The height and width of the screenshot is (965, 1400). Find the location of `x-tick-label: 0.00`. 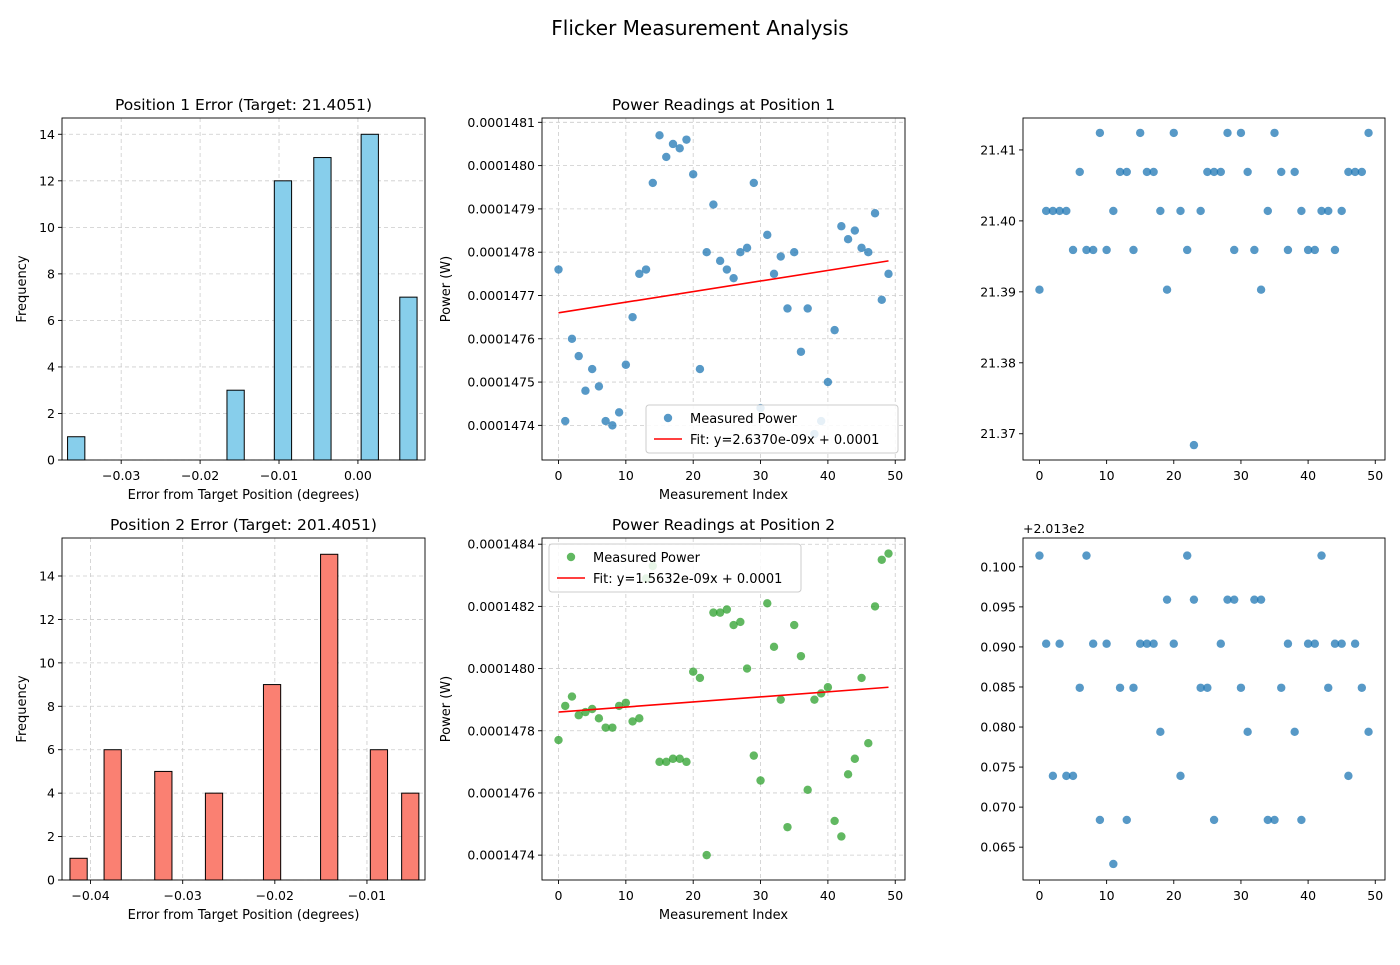

x-tick-label: 0.00 is located at coordinates (358, 475).